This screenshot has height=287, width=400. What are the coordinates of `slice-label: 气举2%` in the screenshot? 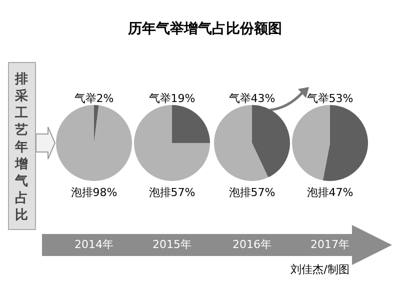 It's located at (94, 98).